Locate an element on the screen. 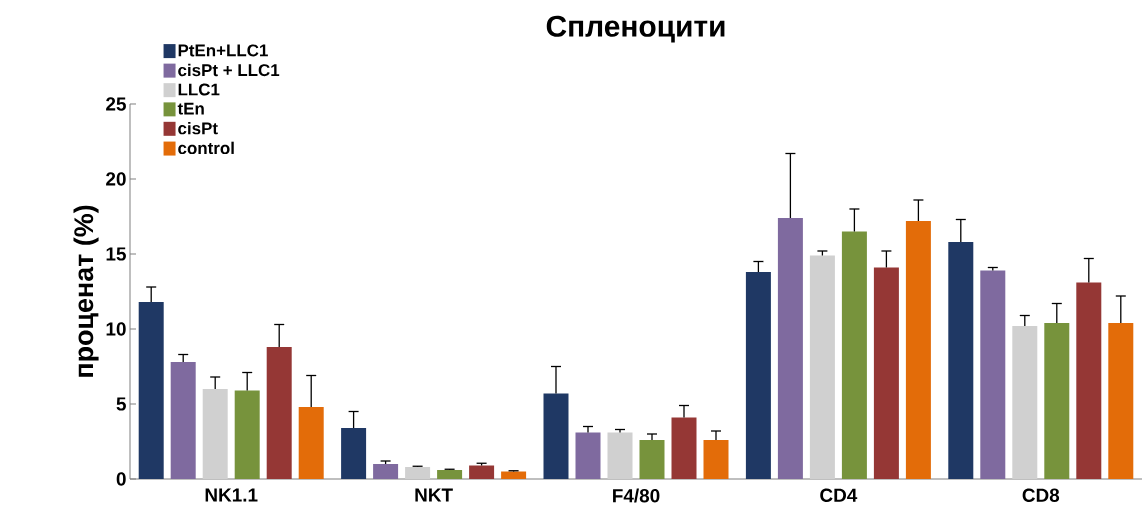  y-tick-label: 0 is located at coordinates (121, 479).